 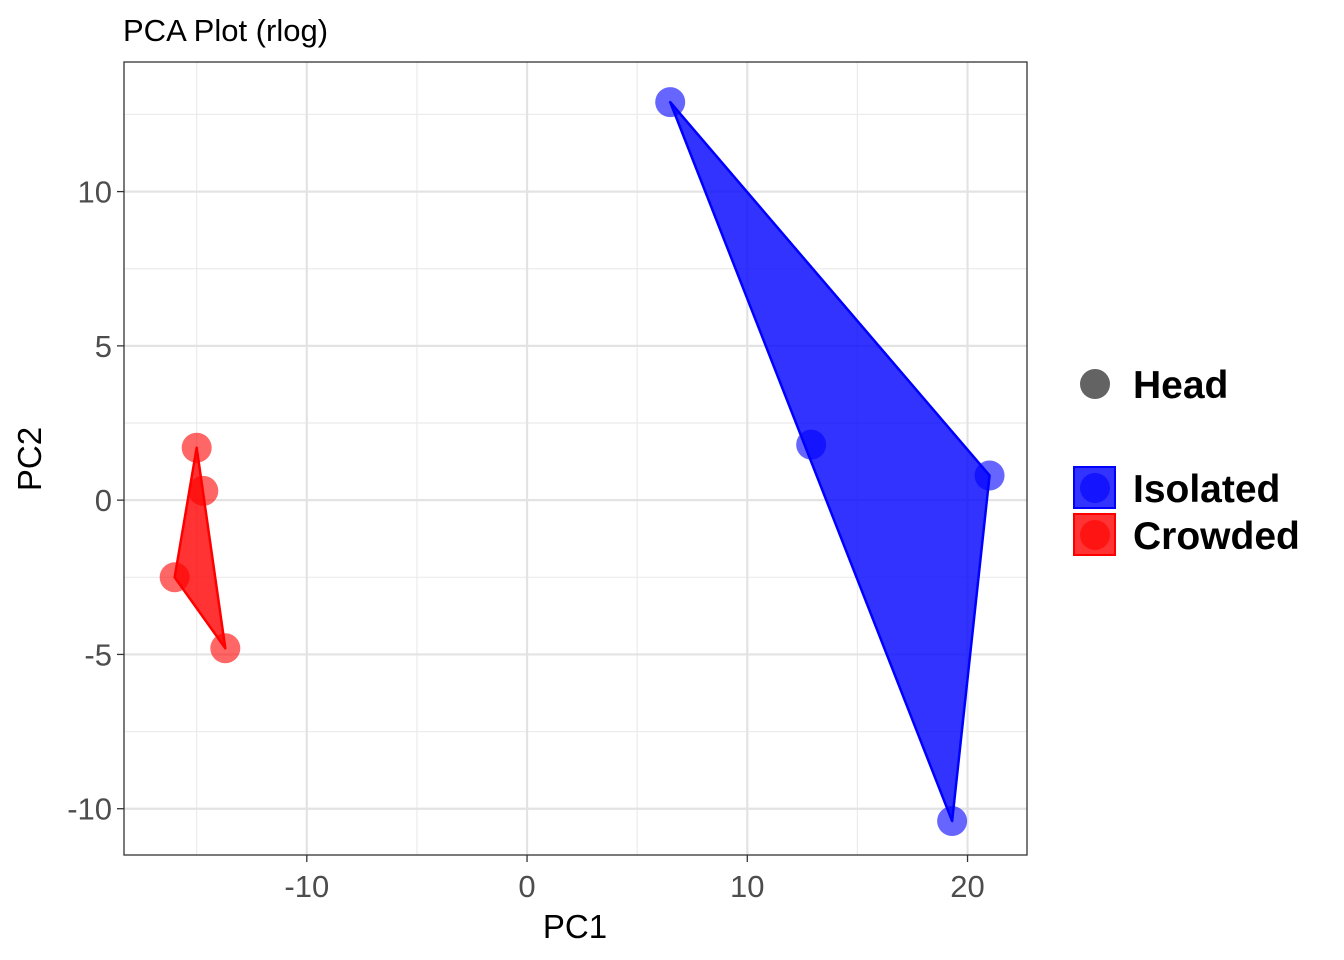 What do you see at coordinates (967, 886) in the screenshot?
I see `x-tick-label: 20` at bounding box center [967, 886].